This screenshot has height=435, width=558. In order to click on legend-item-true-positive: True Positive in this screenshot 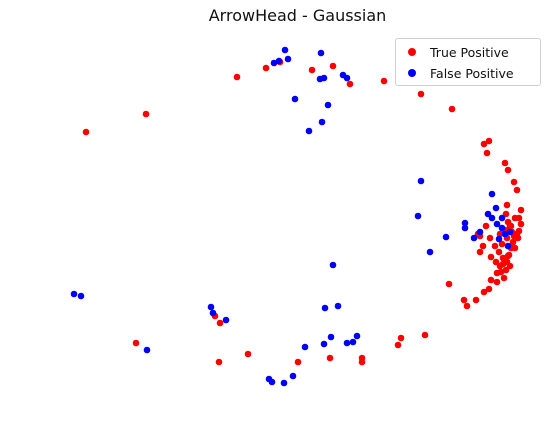, I will do `click(458, 52)`.